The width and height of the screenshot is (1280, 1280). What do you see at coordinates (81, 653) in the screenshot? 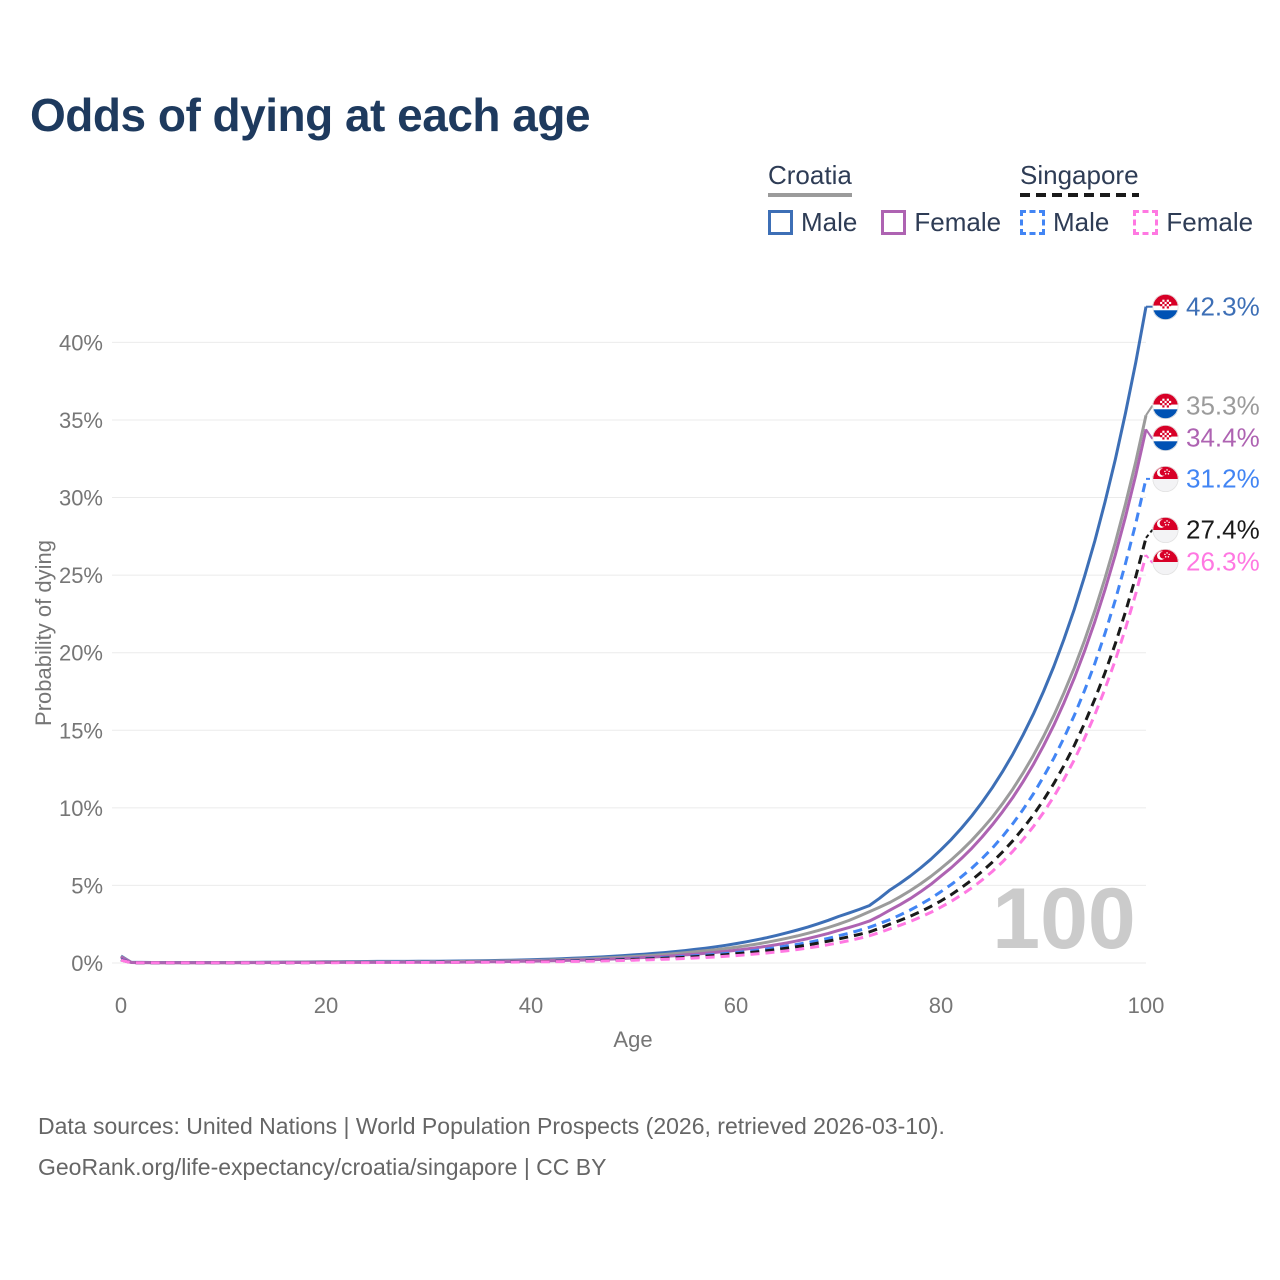
I see `y-tick-label: 20%` at bounding box center [81, 653].